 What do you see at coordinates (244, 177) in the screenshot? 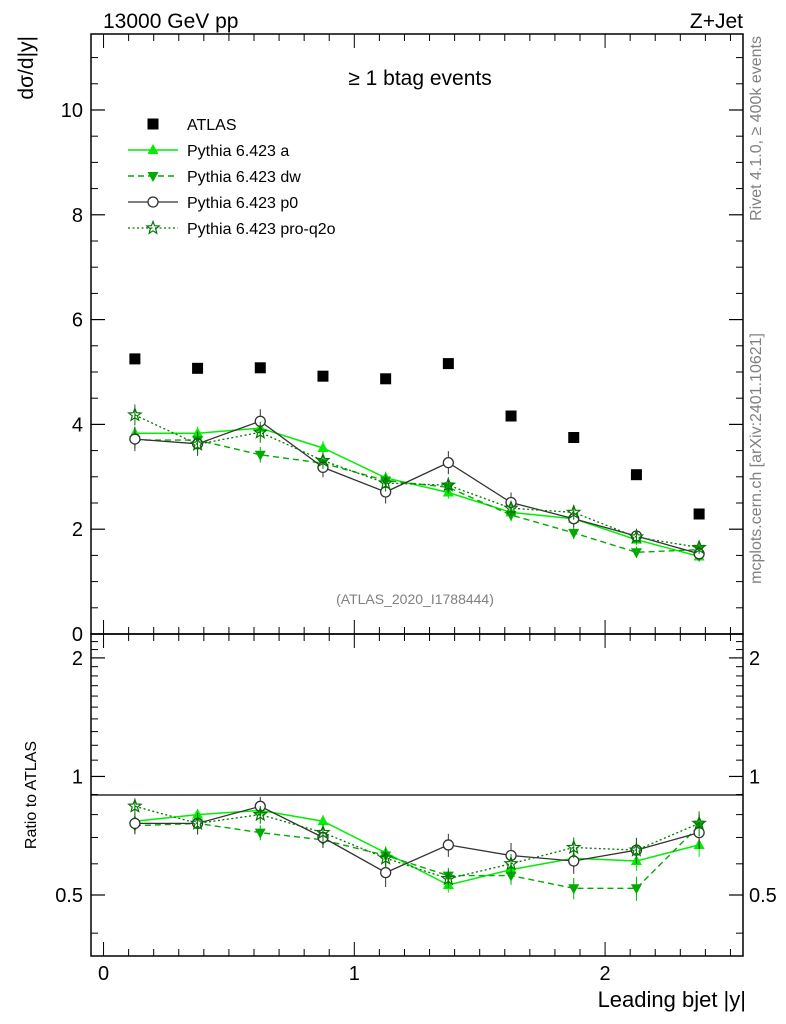
I see `legend-label-dw: Pythia 6.423 dw` at bounding box center [244, 177].